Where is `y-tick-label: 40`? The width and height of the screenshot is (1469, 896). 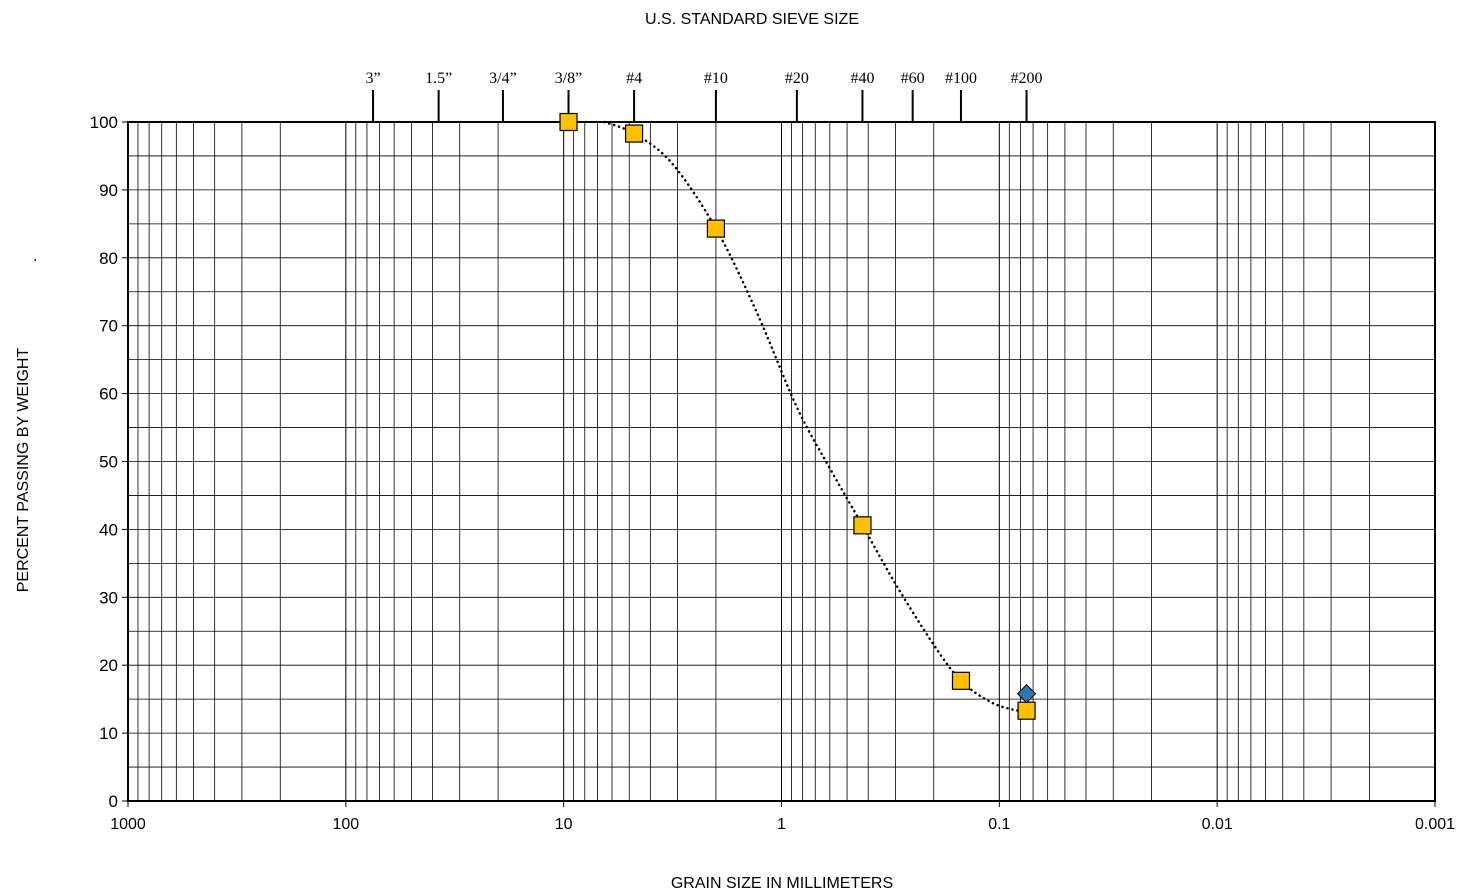
y-tick-label: 40 is located at coordinates (108, 529).